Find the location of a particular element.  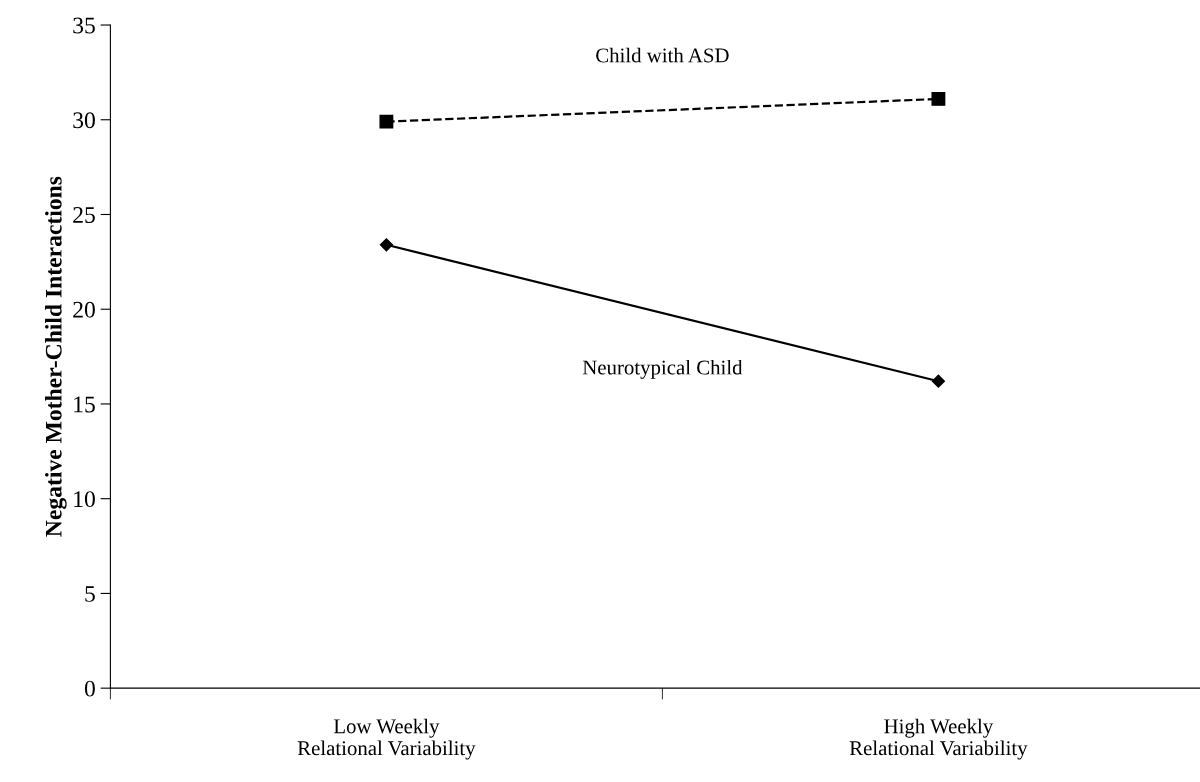

series-label: Neurotypical Child is located at coordinates (662, 369).